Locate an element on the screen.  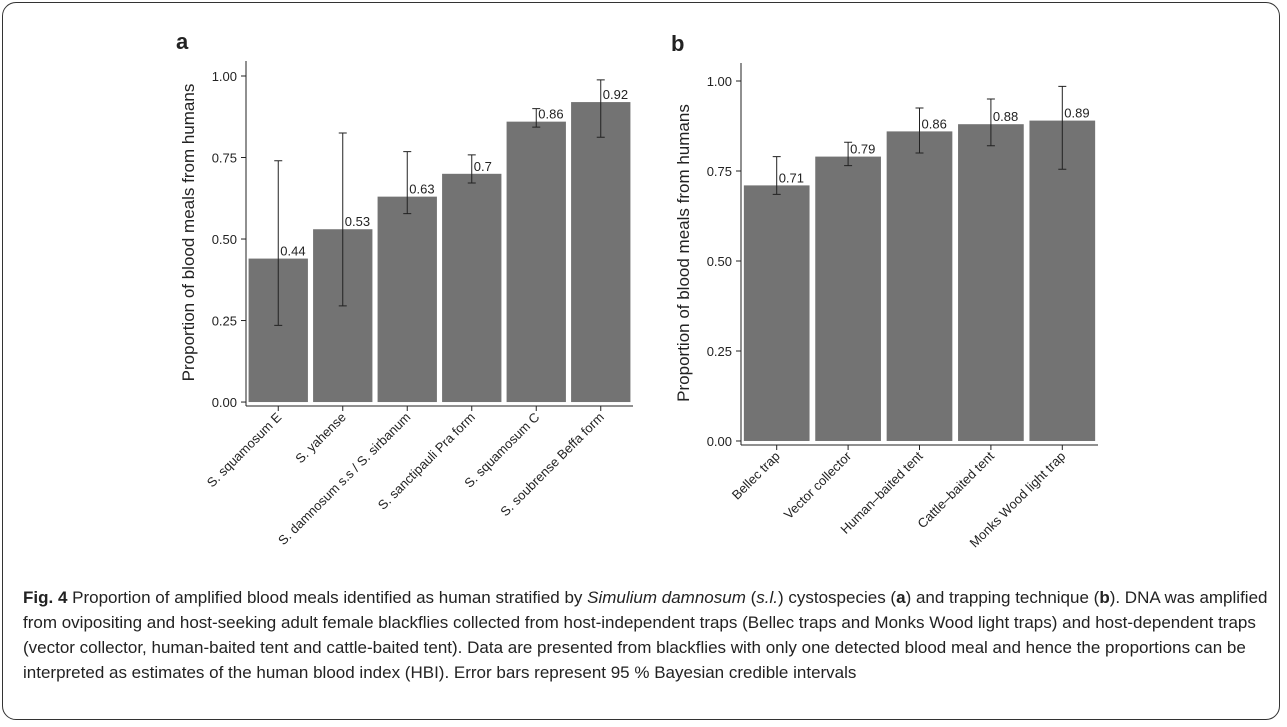
value-label: 0.89 is located at coordinates (1076, 113).